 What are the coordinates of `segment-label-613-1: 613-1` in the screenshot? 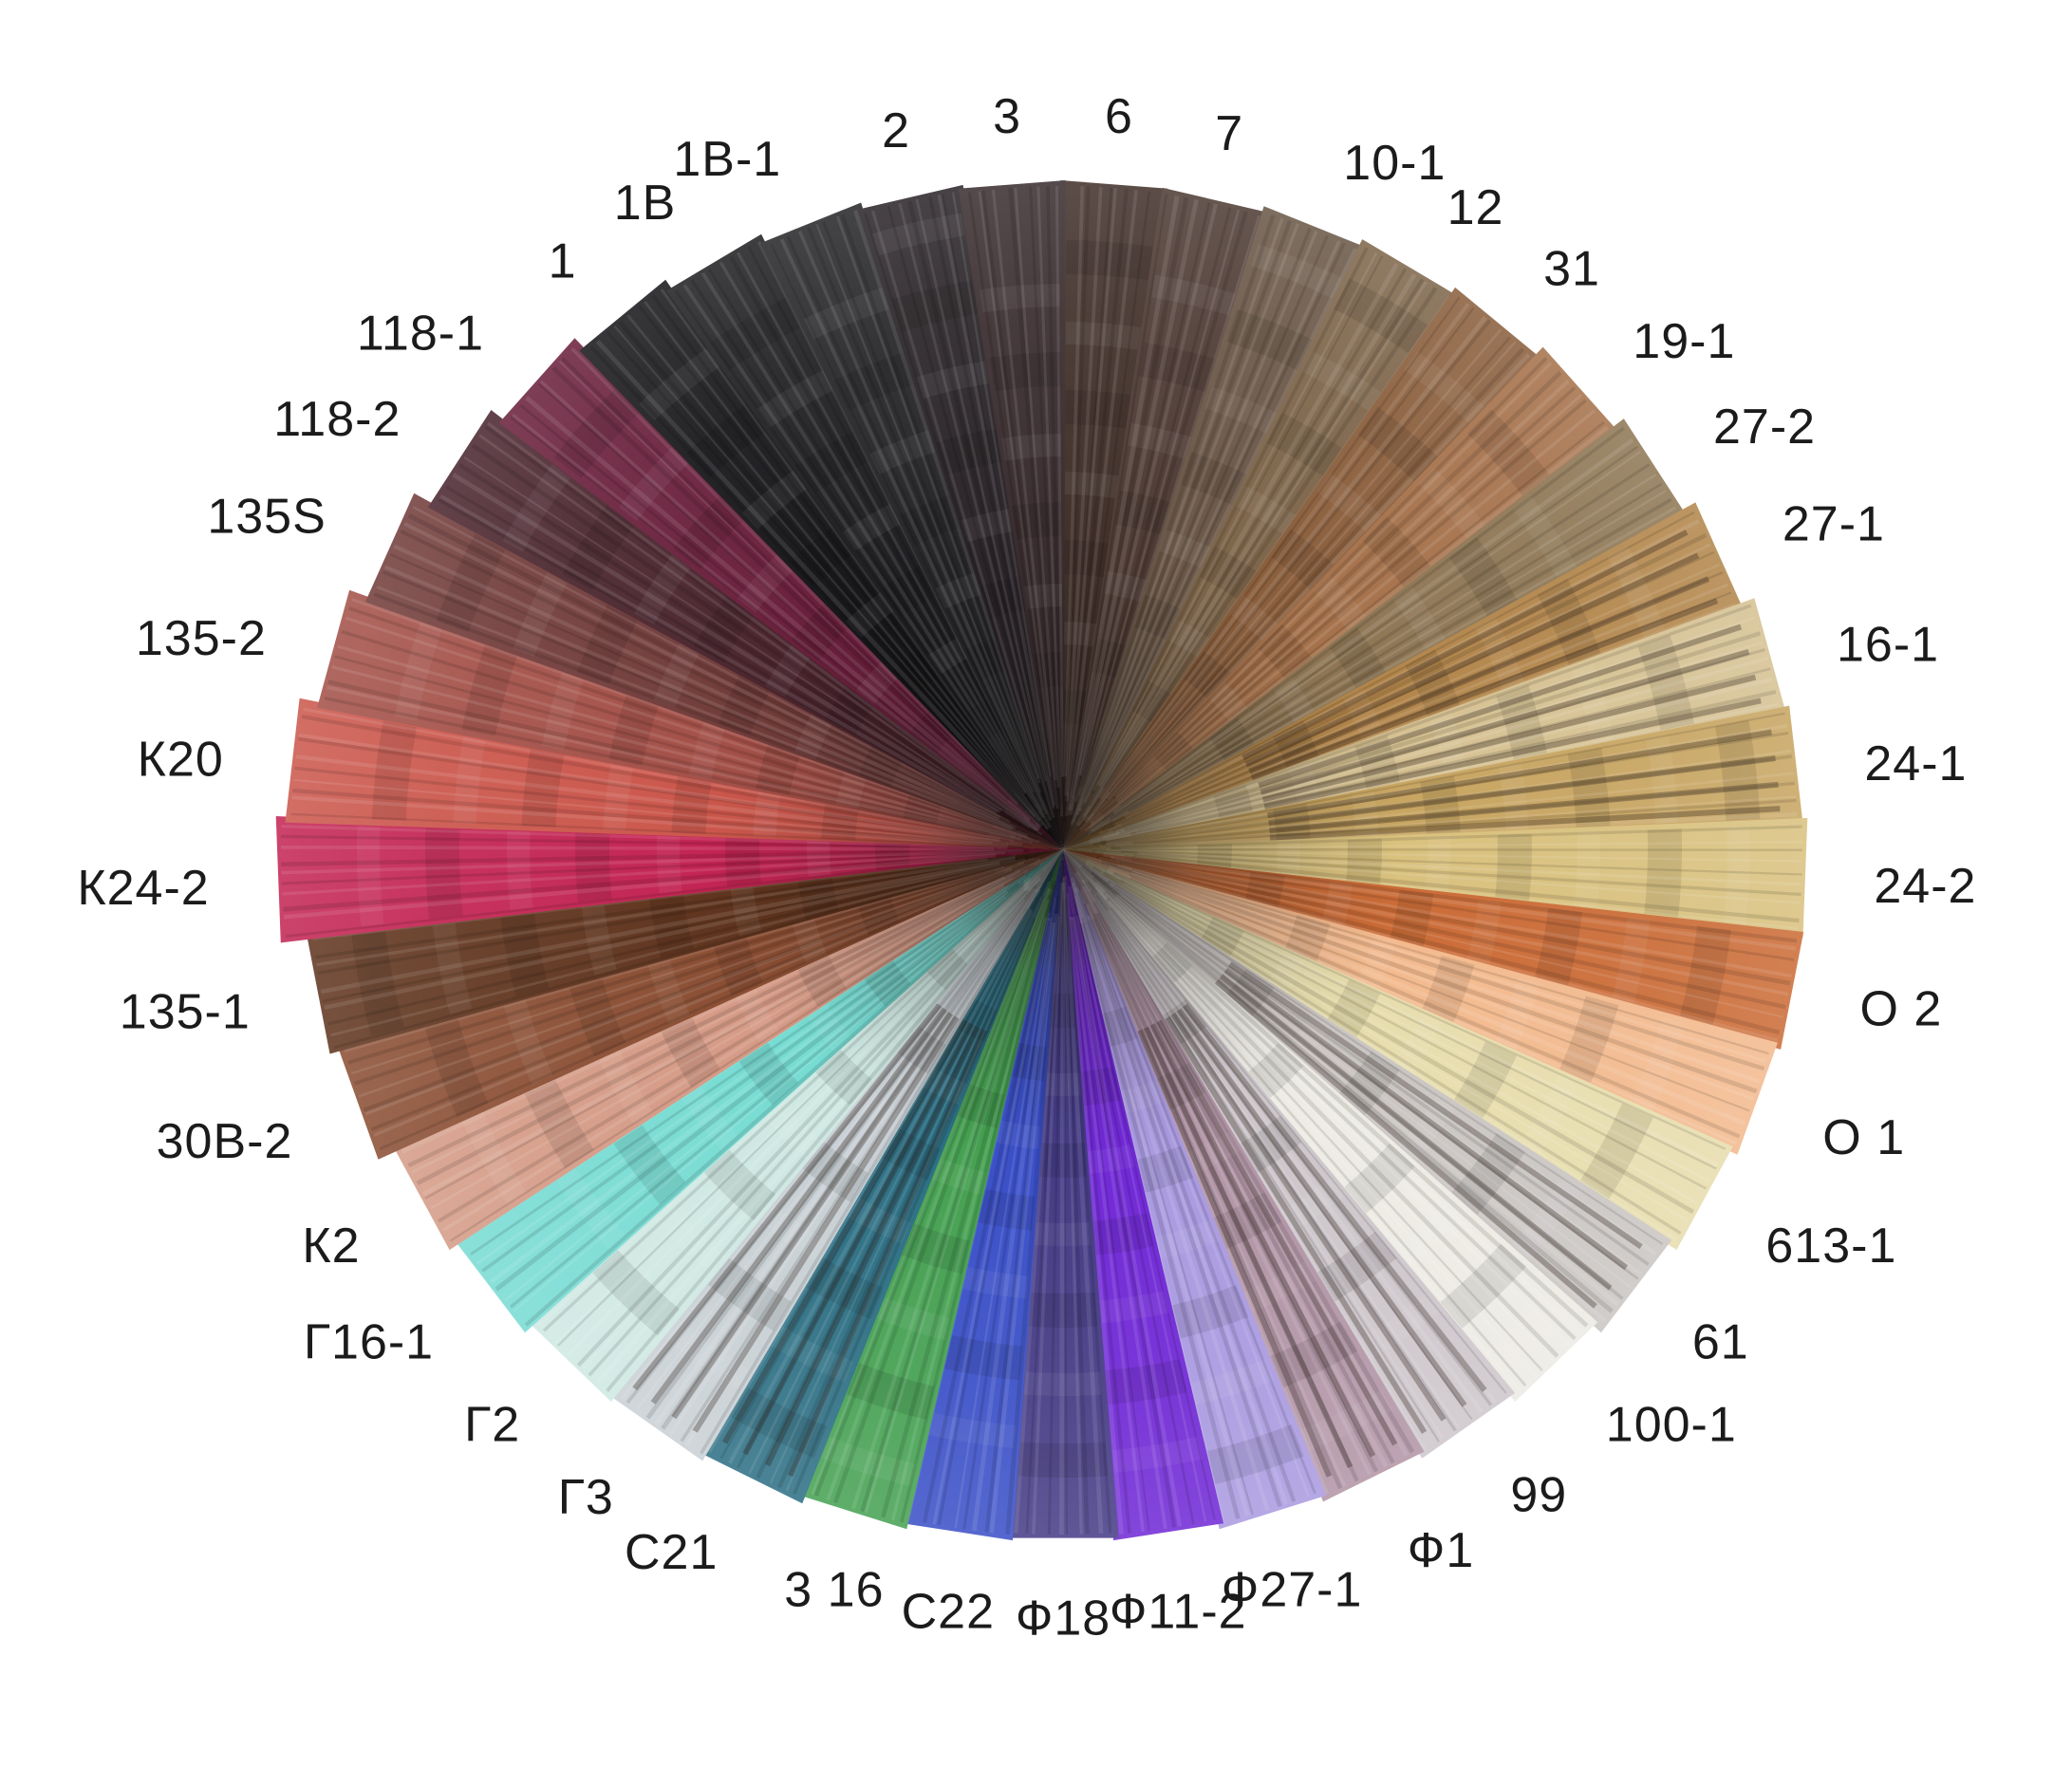 It's located at (1830, 1246).